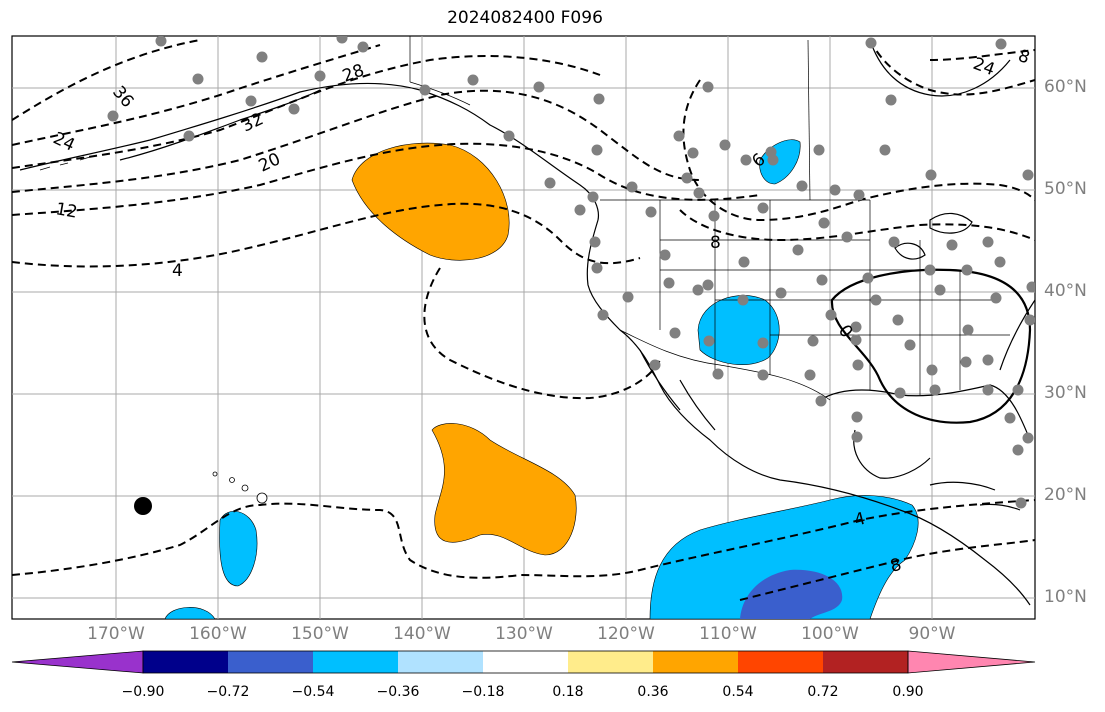 This screenshot has height=712, width=1105. Describe the element at coordinates (908, 692) in the screenshot. I see `colorbar-tick-label: 0.90` at that location.